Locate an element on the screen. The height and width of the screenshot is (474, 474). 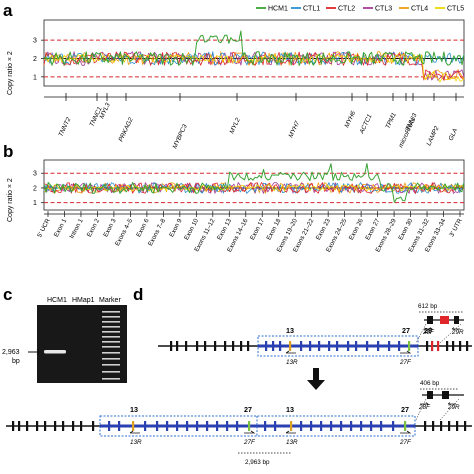
zoom-exon-28-bottom is located at coordinates (430, 395).